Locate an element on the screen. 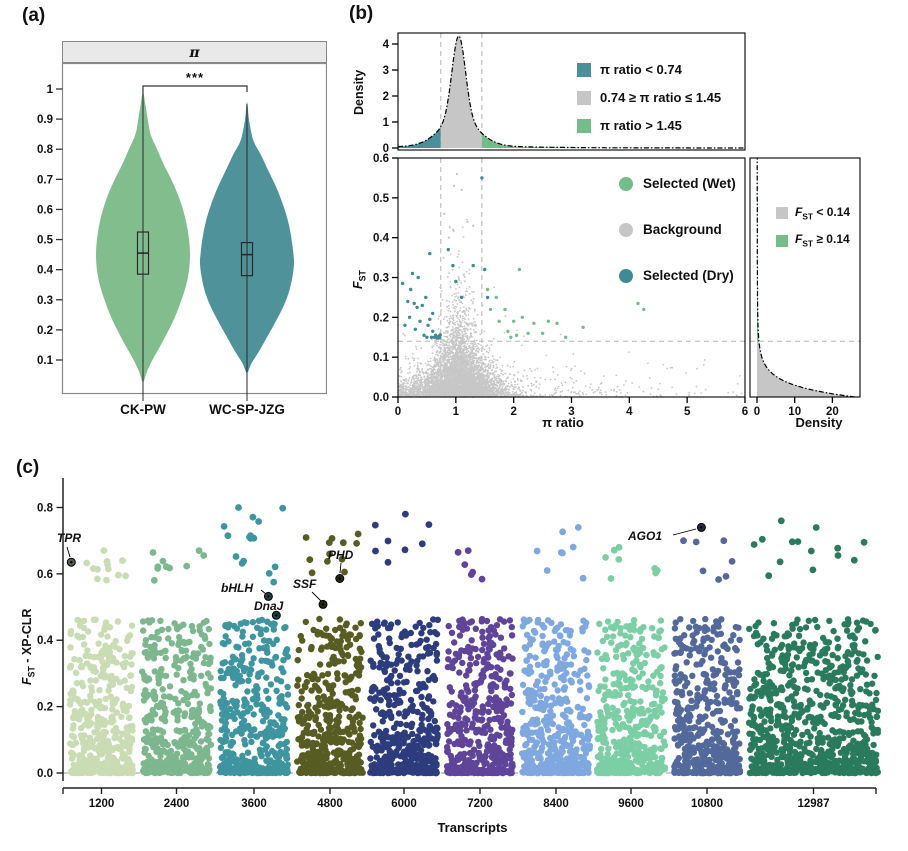 The height and width of the screenshot is (851, 908). violin-category-ck-pw: CK-PW is located at coordinates (143, 409).